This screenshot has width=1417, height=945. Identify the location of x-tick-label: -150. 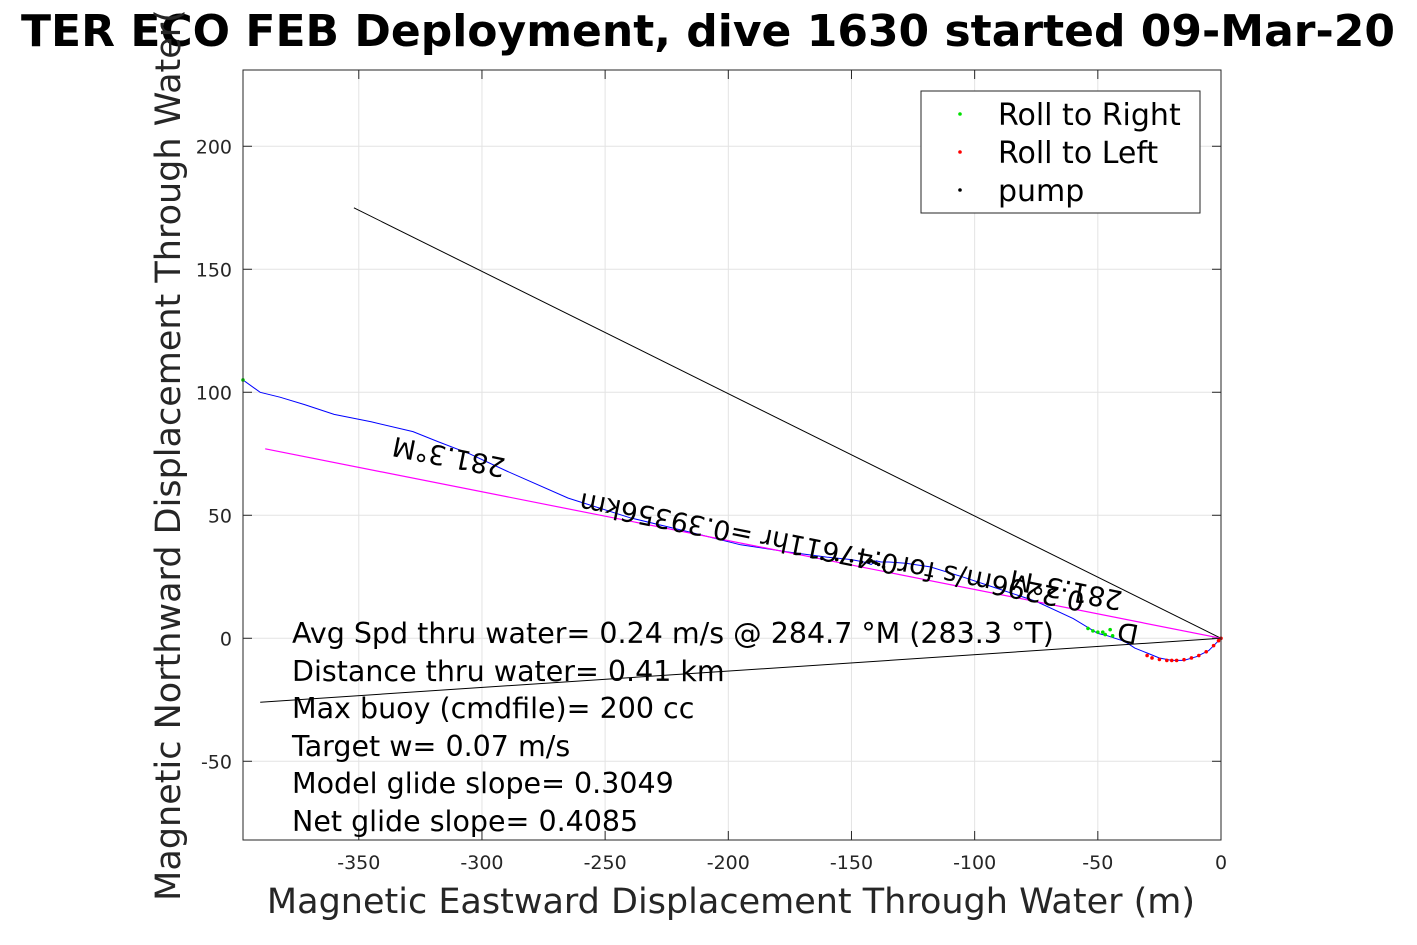
(851, 863).